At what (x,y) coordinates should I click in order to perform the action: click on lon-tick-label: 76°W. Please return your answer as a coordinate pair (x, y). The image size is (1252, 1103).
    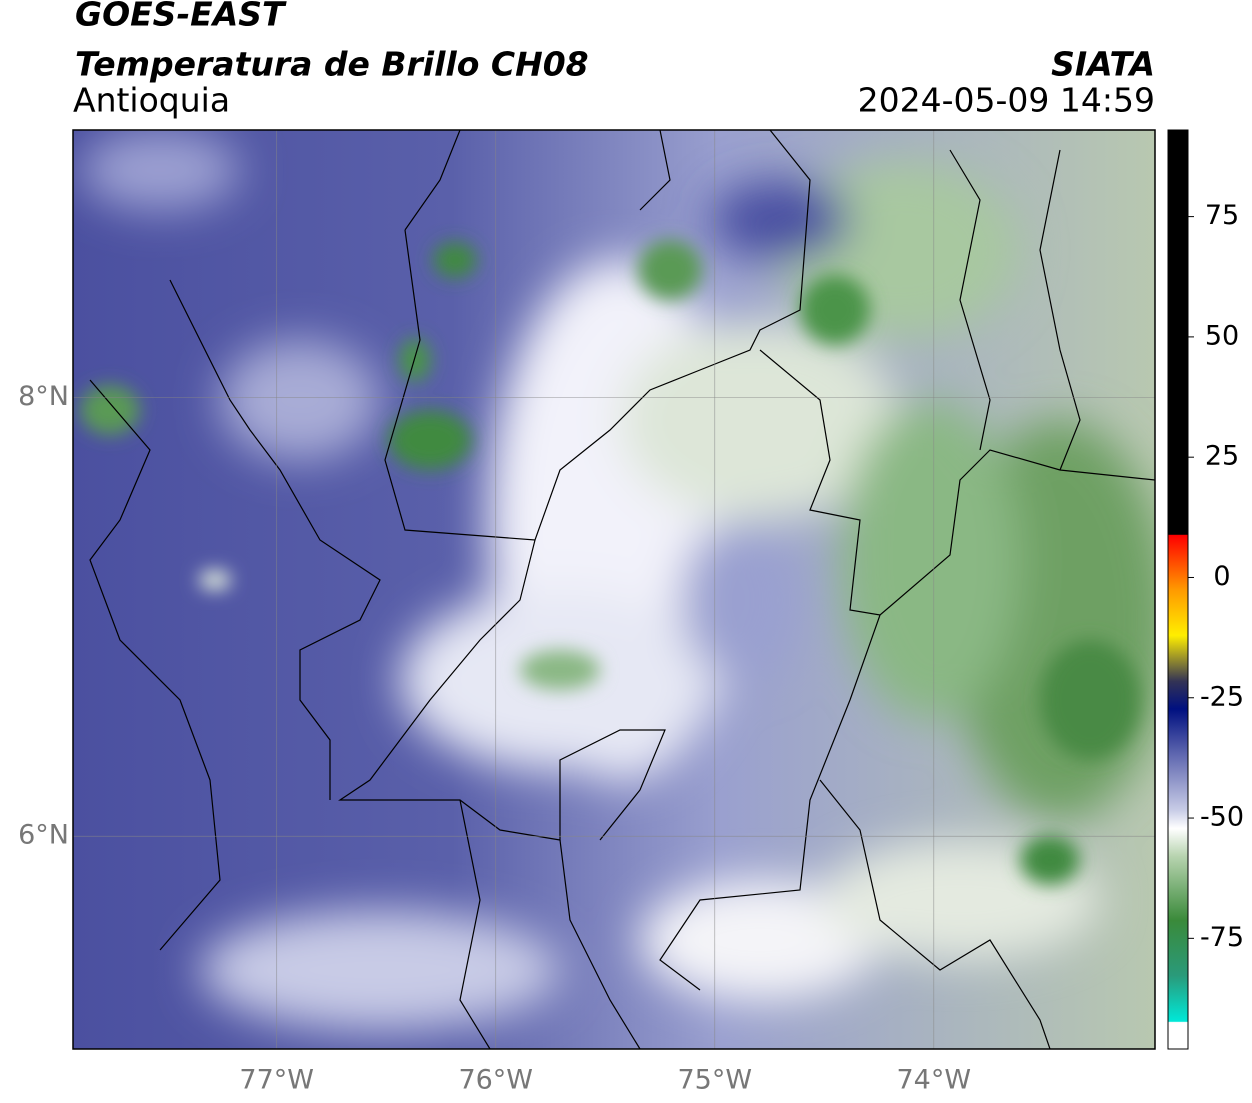
    Looking at the image, I should click on (495, 1080).